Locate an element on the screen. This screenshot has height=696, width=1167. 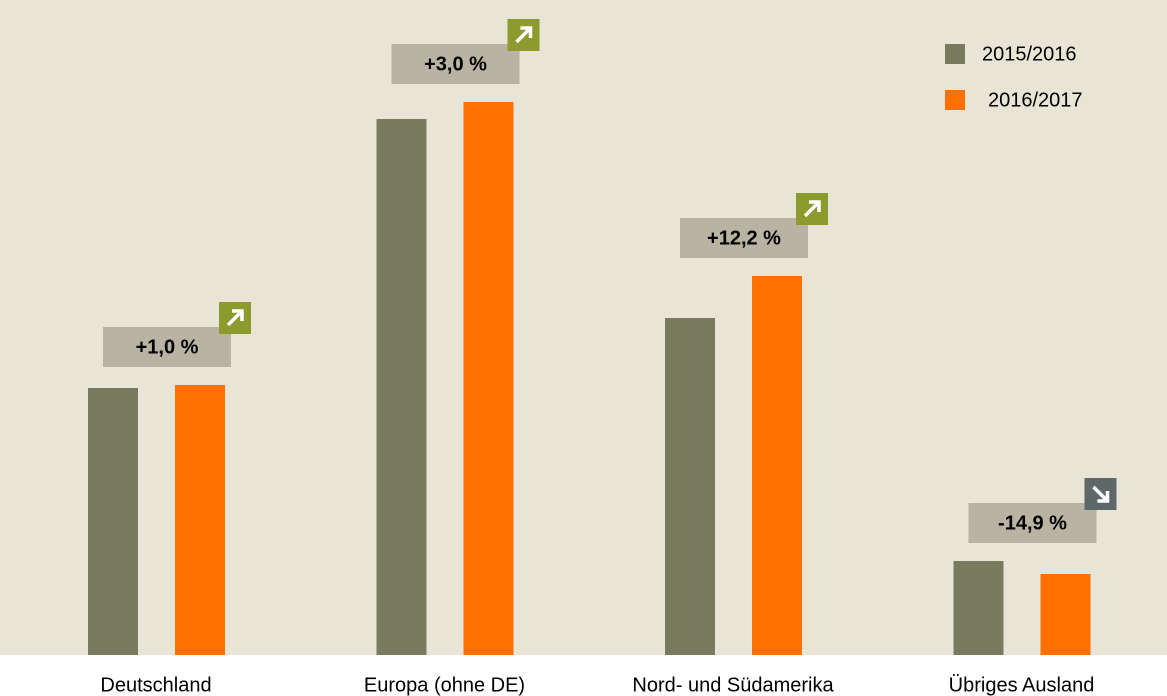
annotation-label: -14,9 % is located at coordinates (1032, 523).